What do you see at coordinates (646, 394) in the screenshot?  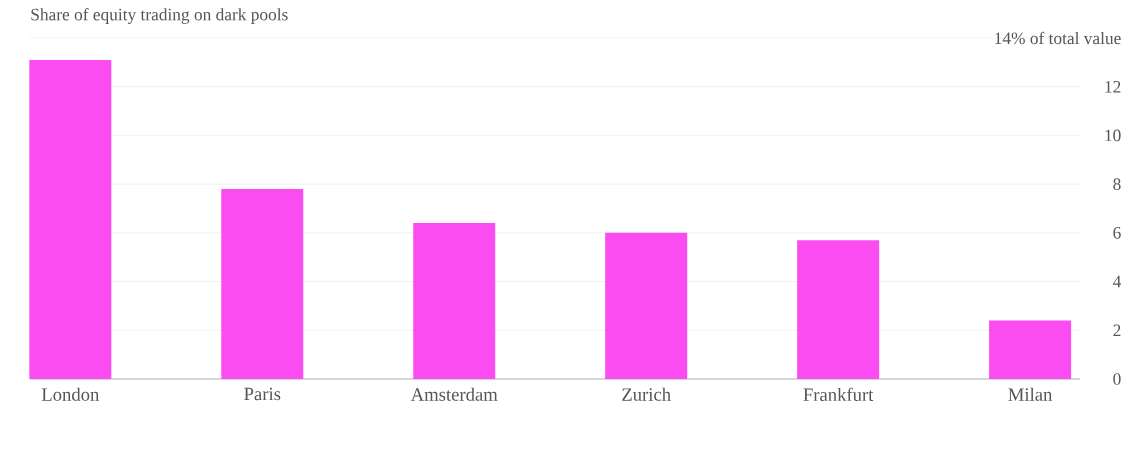 I see `x-tick-label: Zurich` at bounding box center [646, 394].